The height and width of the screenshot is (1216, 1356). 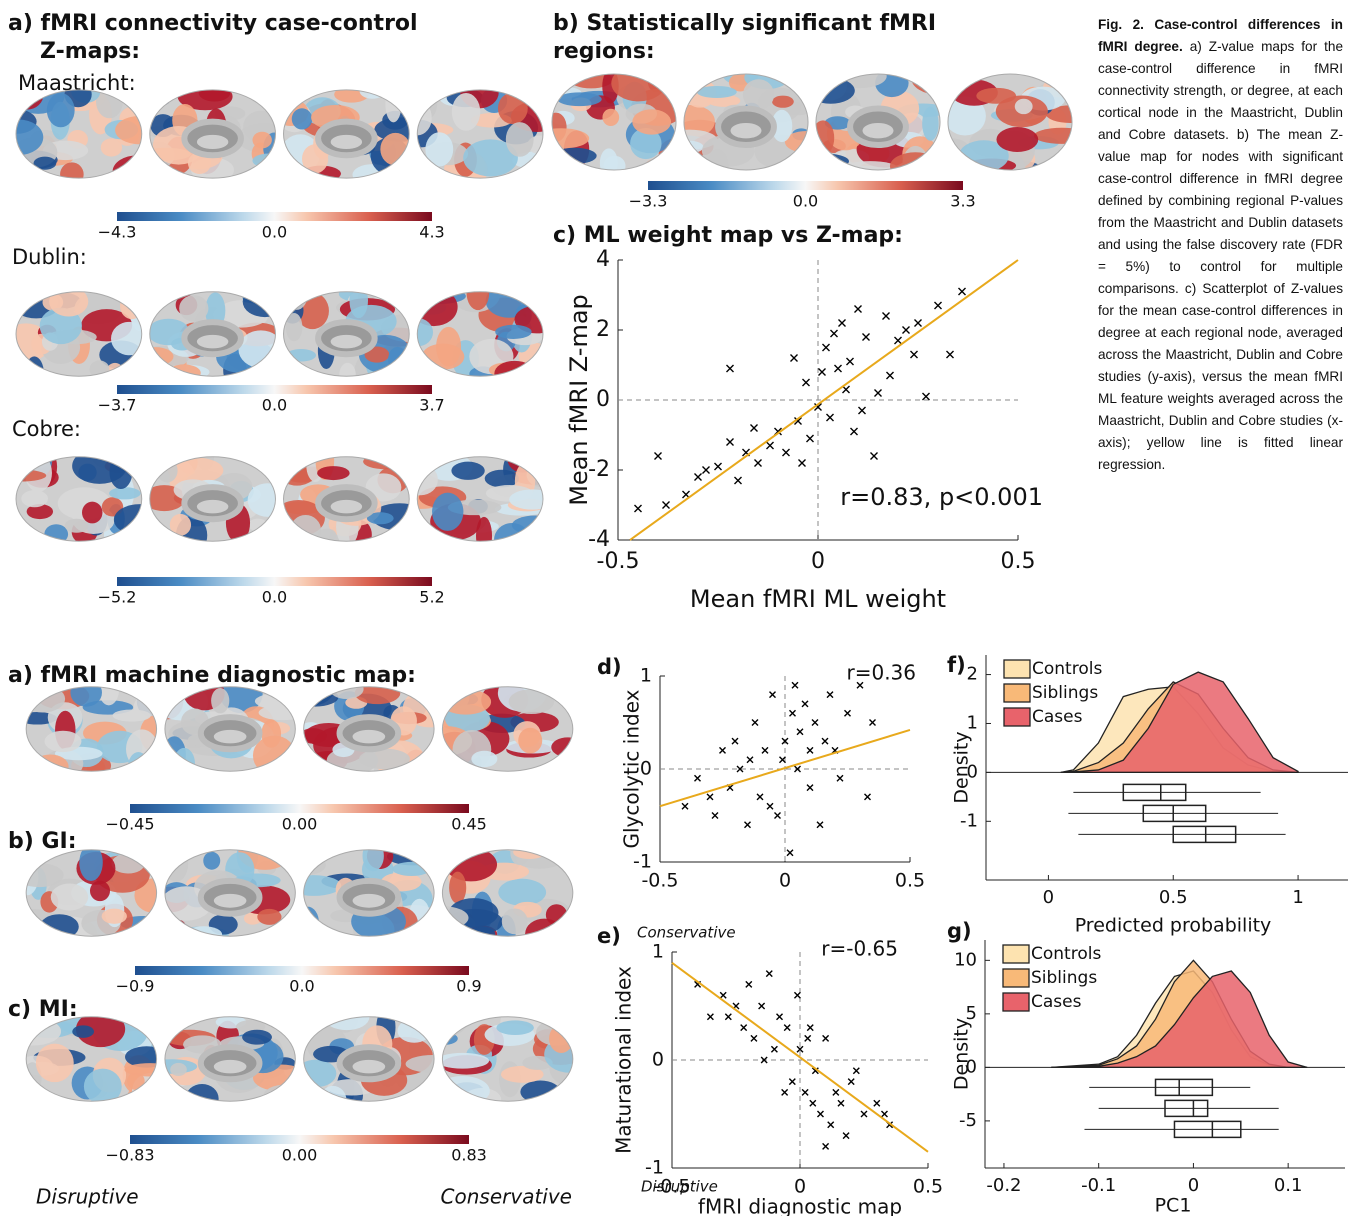 What do you see at coordinates (117, 232) in the screenshot?
I see `colorbar-label: −4.3` at bounding box center [117, 232].